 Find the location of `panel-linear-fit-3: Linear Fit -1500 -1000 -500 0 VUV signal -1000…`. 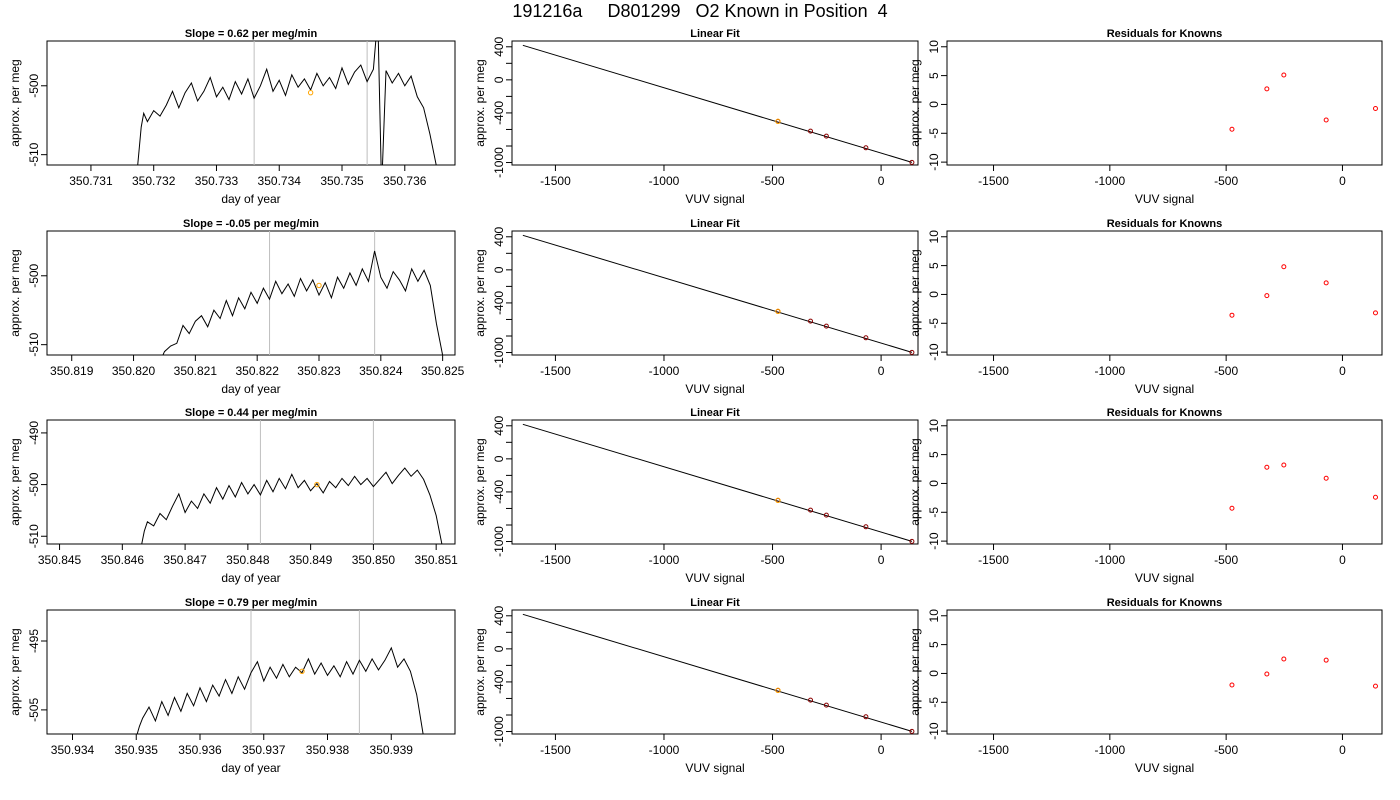

panel-linear-fit-3: Linear Fit -1500 -1000 -500 0 VUV signal -1000… is located at coordinates (696, 496).